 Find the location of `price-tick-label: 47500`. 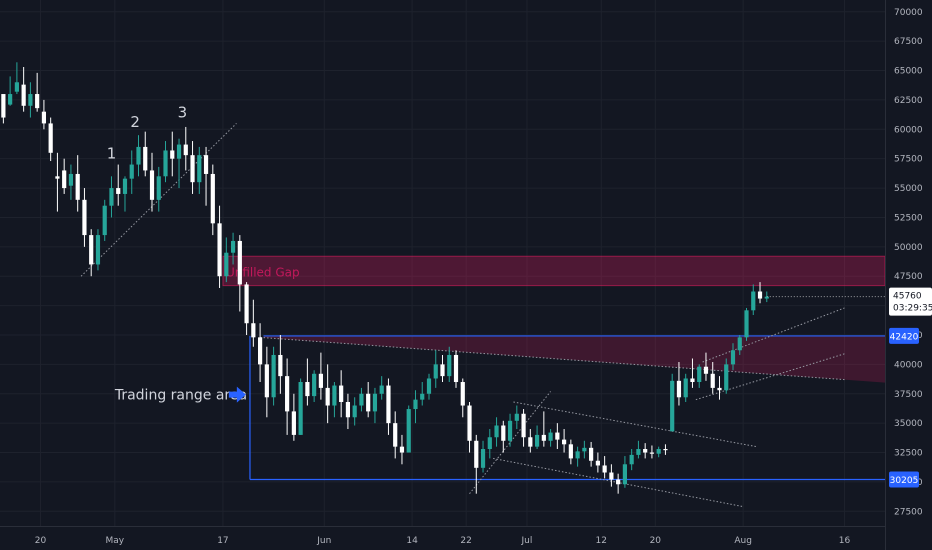

price-tick-label: 47500 is located at coordinates (908, 277).